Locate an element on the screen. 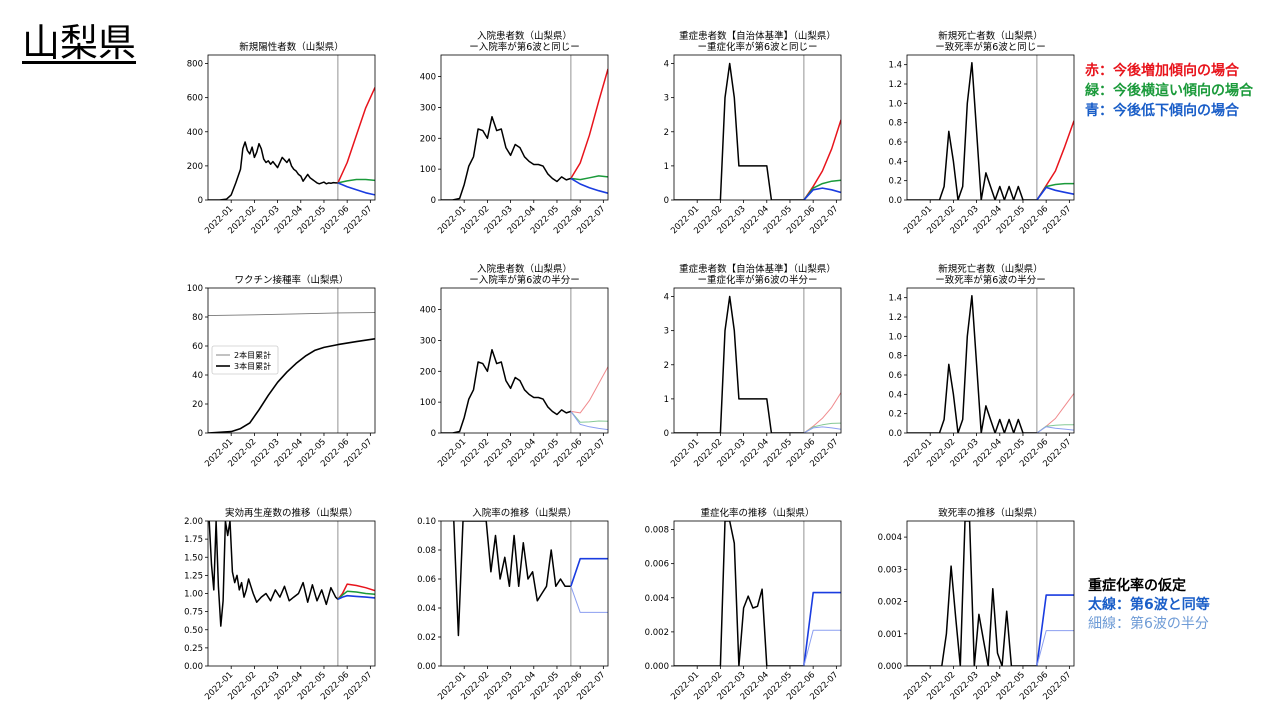 This screenshot has height=720, width=1280. y-tick-label: 300 is located at coordinates (428, 108).